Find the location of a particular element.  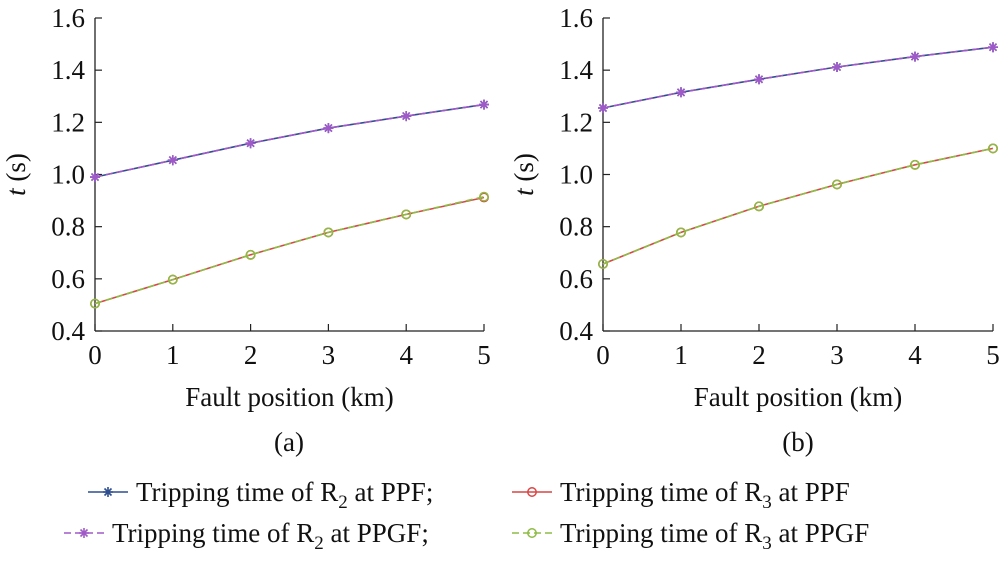

legend-label-text: at PPF; is located at coordinates (391, 492).